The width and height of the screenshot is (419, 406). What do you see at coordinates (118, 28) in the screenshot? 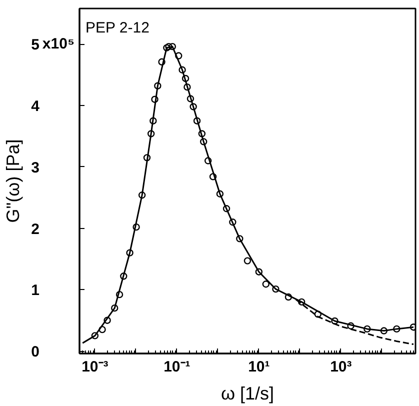
I see `annotation: PEP 2-12` at bounding box center [118, 28].